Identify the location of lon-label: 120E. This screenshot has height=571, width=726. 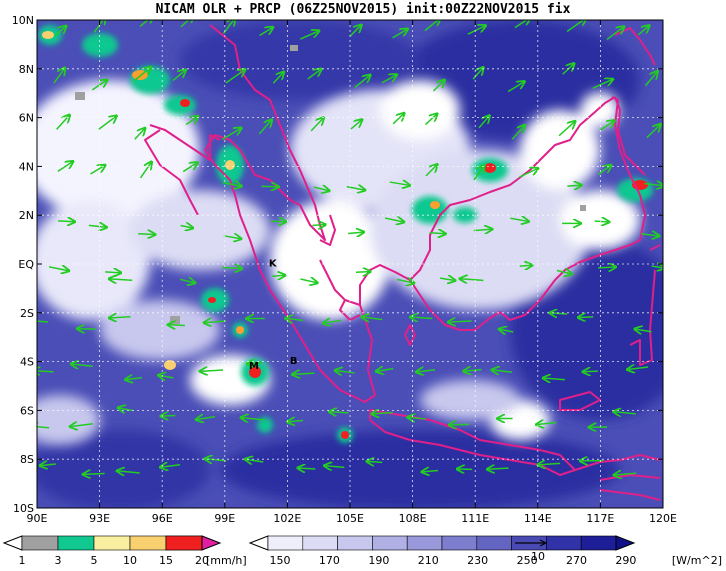
(663, 518).